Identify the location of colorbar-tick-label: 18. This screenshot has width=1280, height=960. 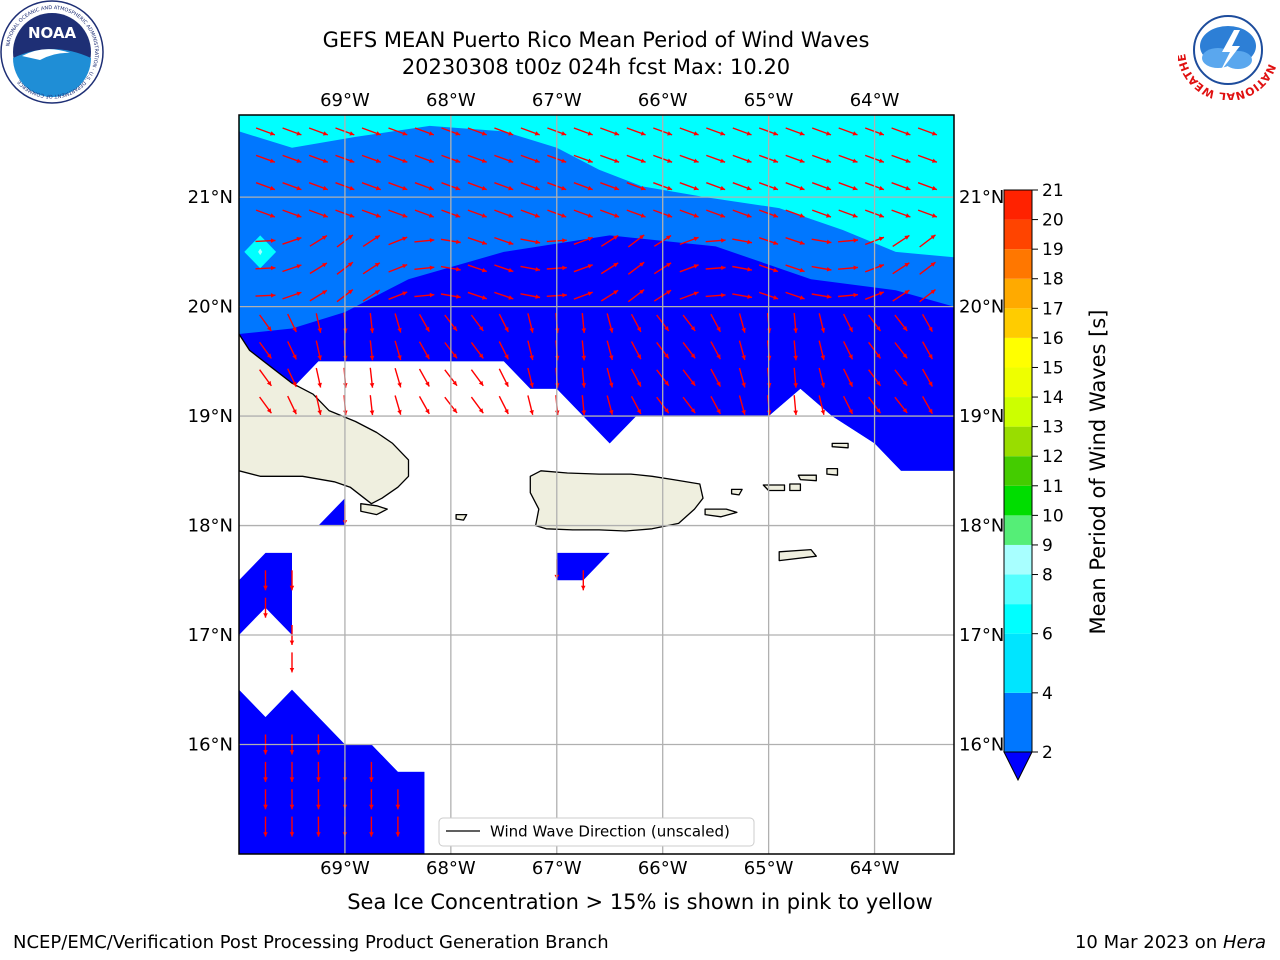
(1053, 280).